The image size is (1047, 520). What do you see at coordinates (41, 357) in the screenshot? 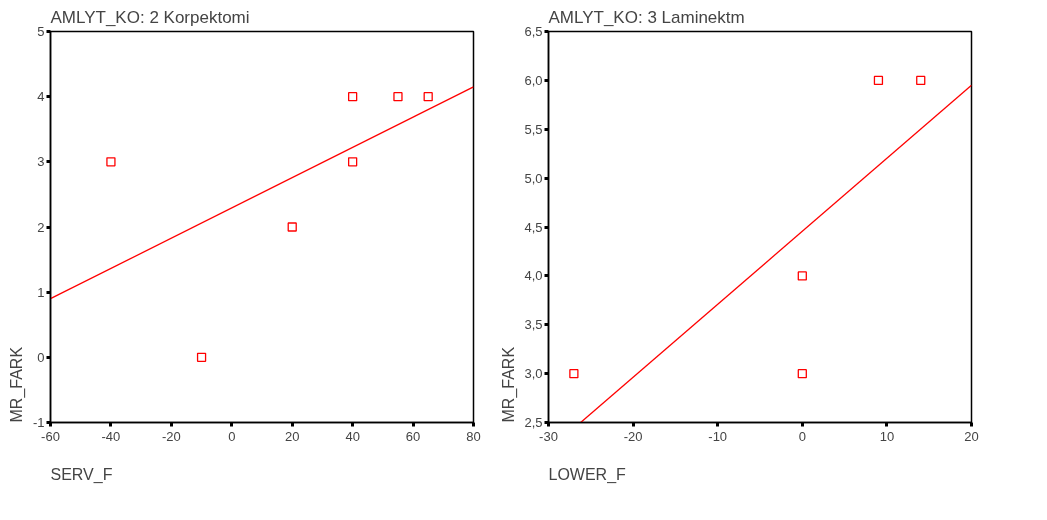
I see `y-tick-label: 0` at bounding box center [41, 357].